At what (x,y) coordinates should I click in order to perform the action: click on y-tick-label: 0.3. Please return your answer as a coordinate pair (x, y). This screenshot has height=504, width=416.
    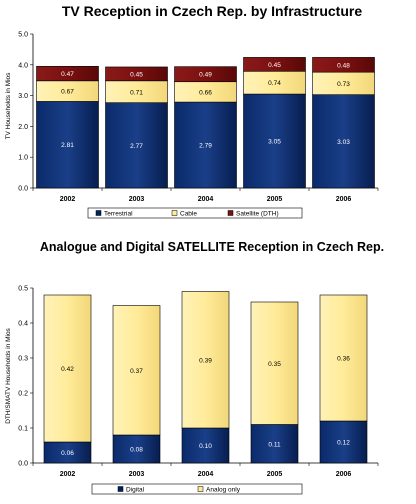
    Looking at the image, I should click on (23, 359).